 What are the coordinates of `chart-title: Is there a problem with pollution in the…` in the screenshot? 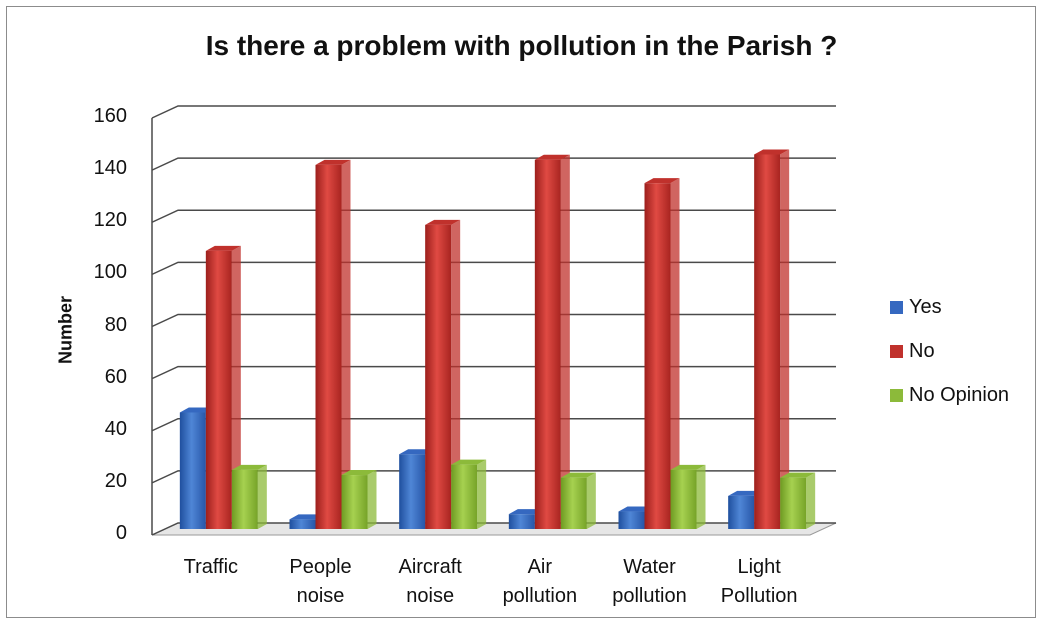 It's located at (521, 45).